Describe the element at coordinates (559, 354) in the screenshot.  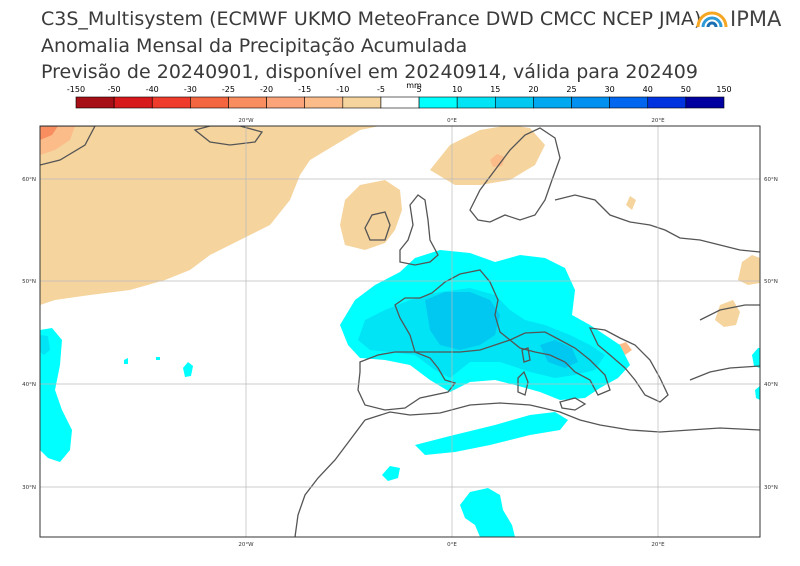
I see `wet-area-italy-core` at that location.